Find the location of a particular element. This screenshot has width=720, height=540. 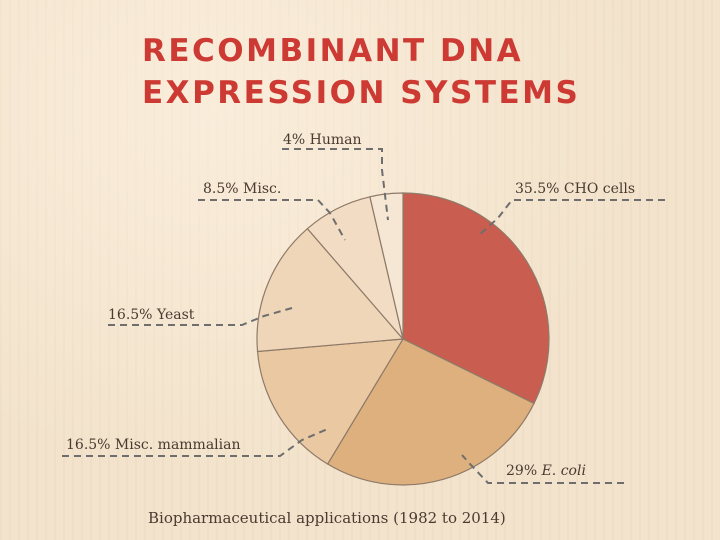

chart-title-line-2: EXPRESSION SYSTEMS is located at coordinates (361, 93).